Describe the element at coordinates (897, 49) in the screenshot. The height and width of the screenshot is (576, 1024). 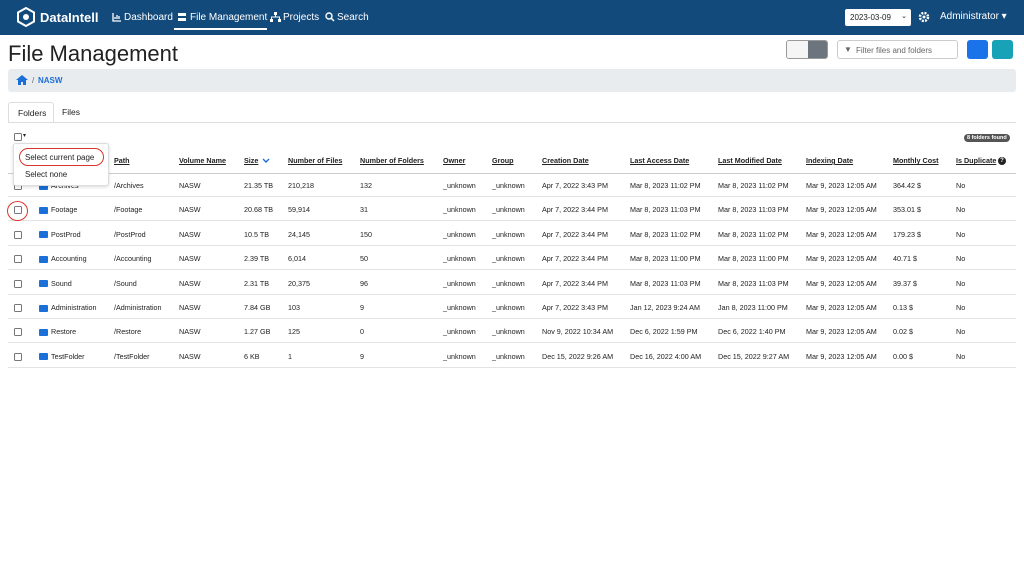
I see `filter-input: ▼ Filter files and folders` at that location.